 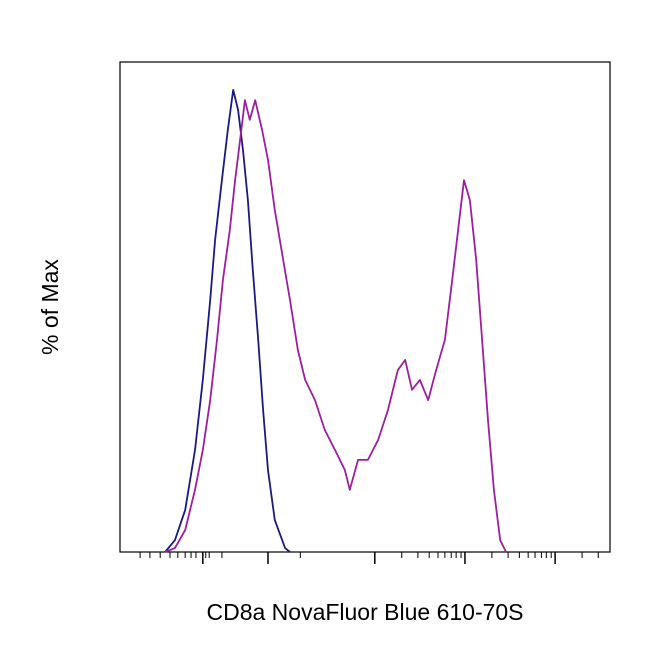 I want to click on y-axis-label: % of Max, so click(x=50, y=307).